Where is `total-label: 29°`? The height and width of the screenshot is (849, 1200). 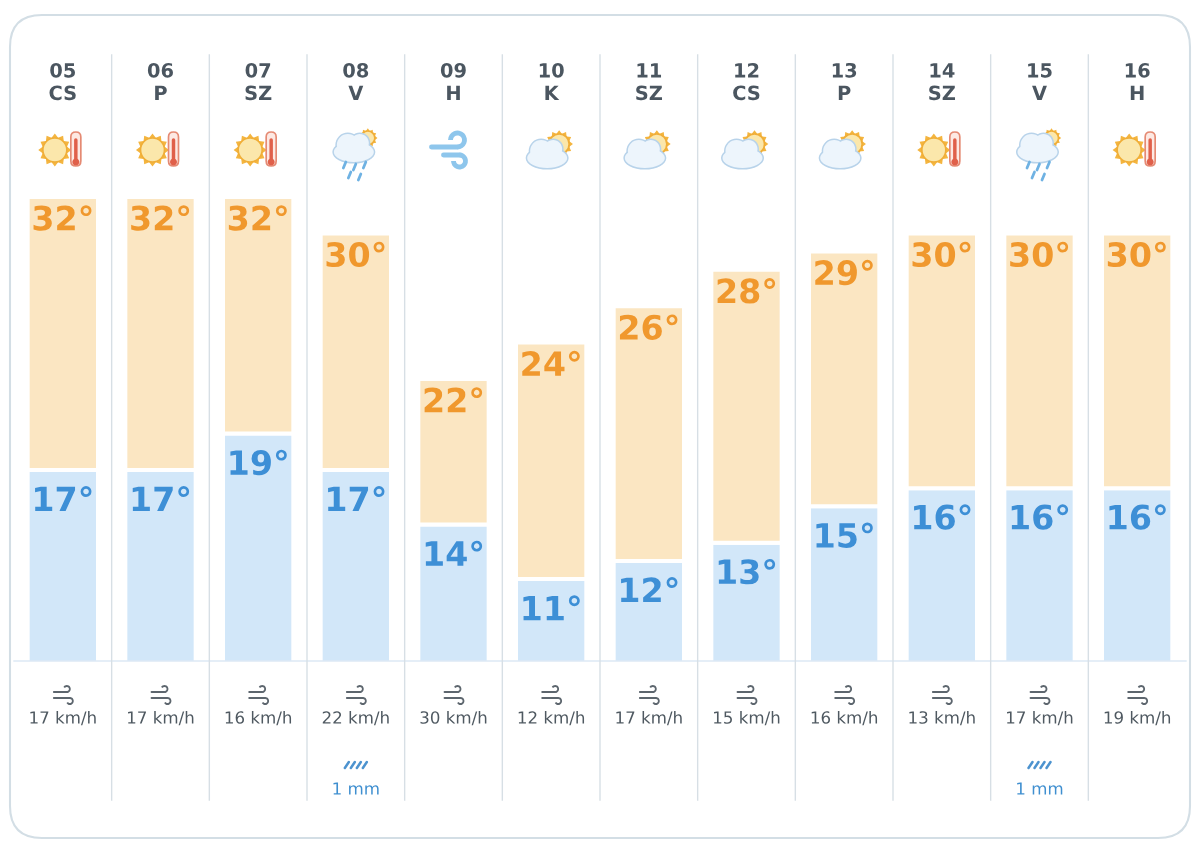
total-label: 29° is located at coordinates (844, 272).